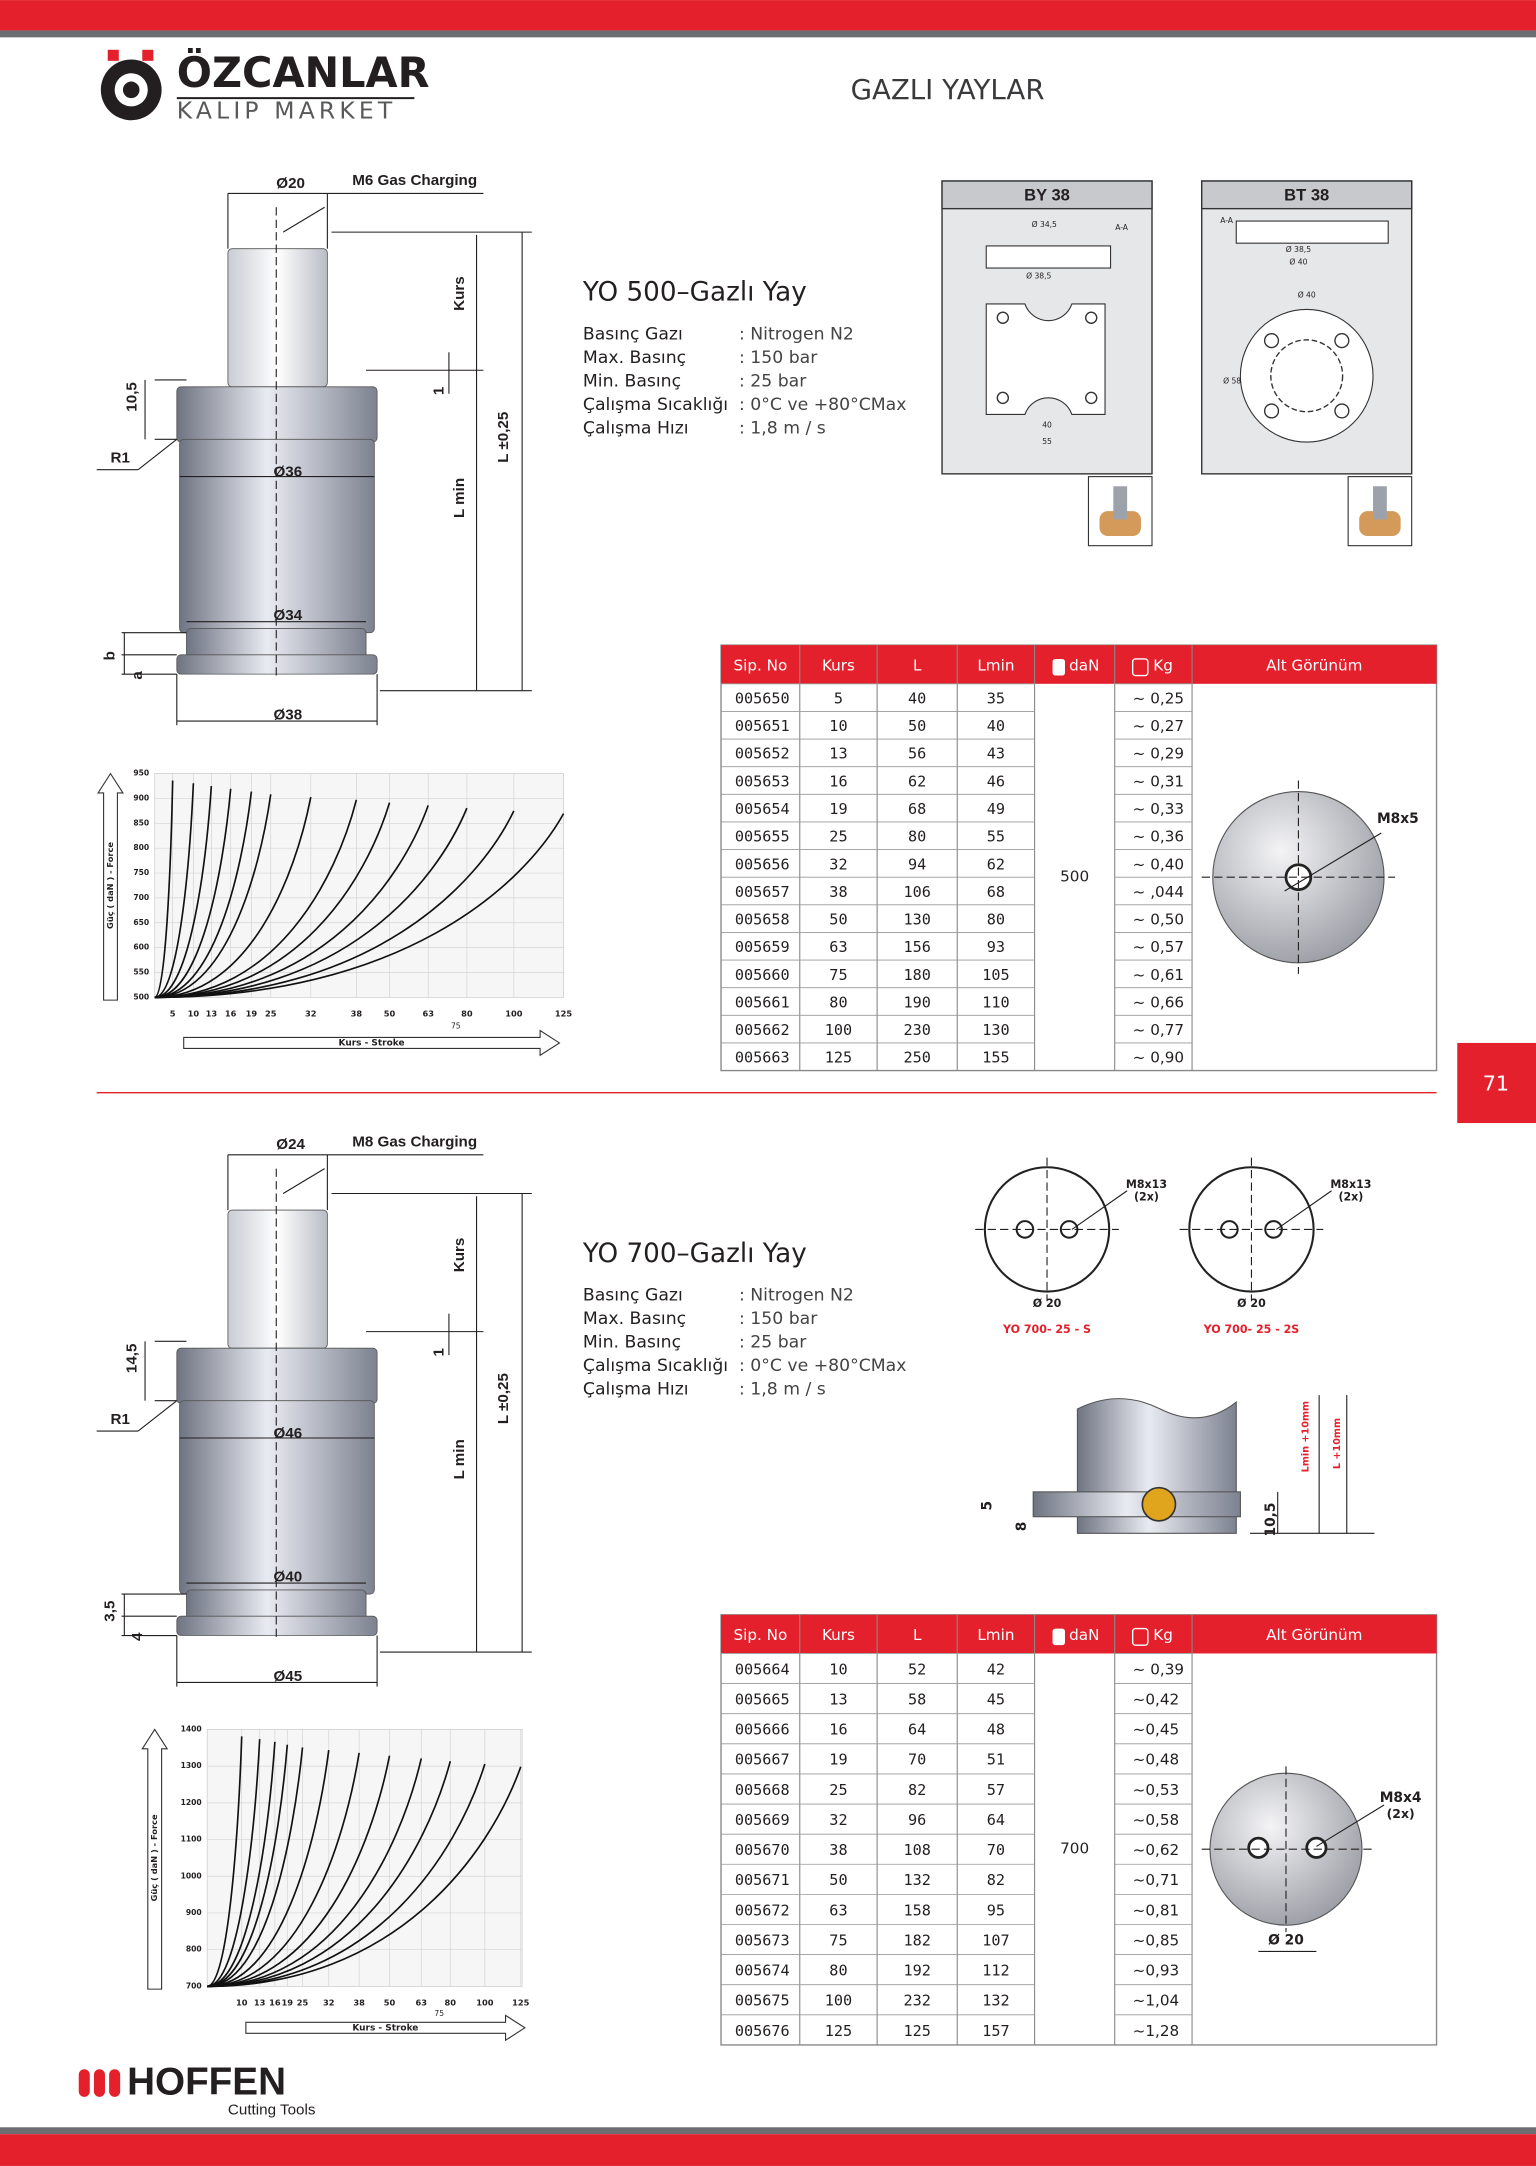  Describe the element at coordinates (948, 89) in the screenshot. I see `page-title: GAZLI YAYLAR` at that location.